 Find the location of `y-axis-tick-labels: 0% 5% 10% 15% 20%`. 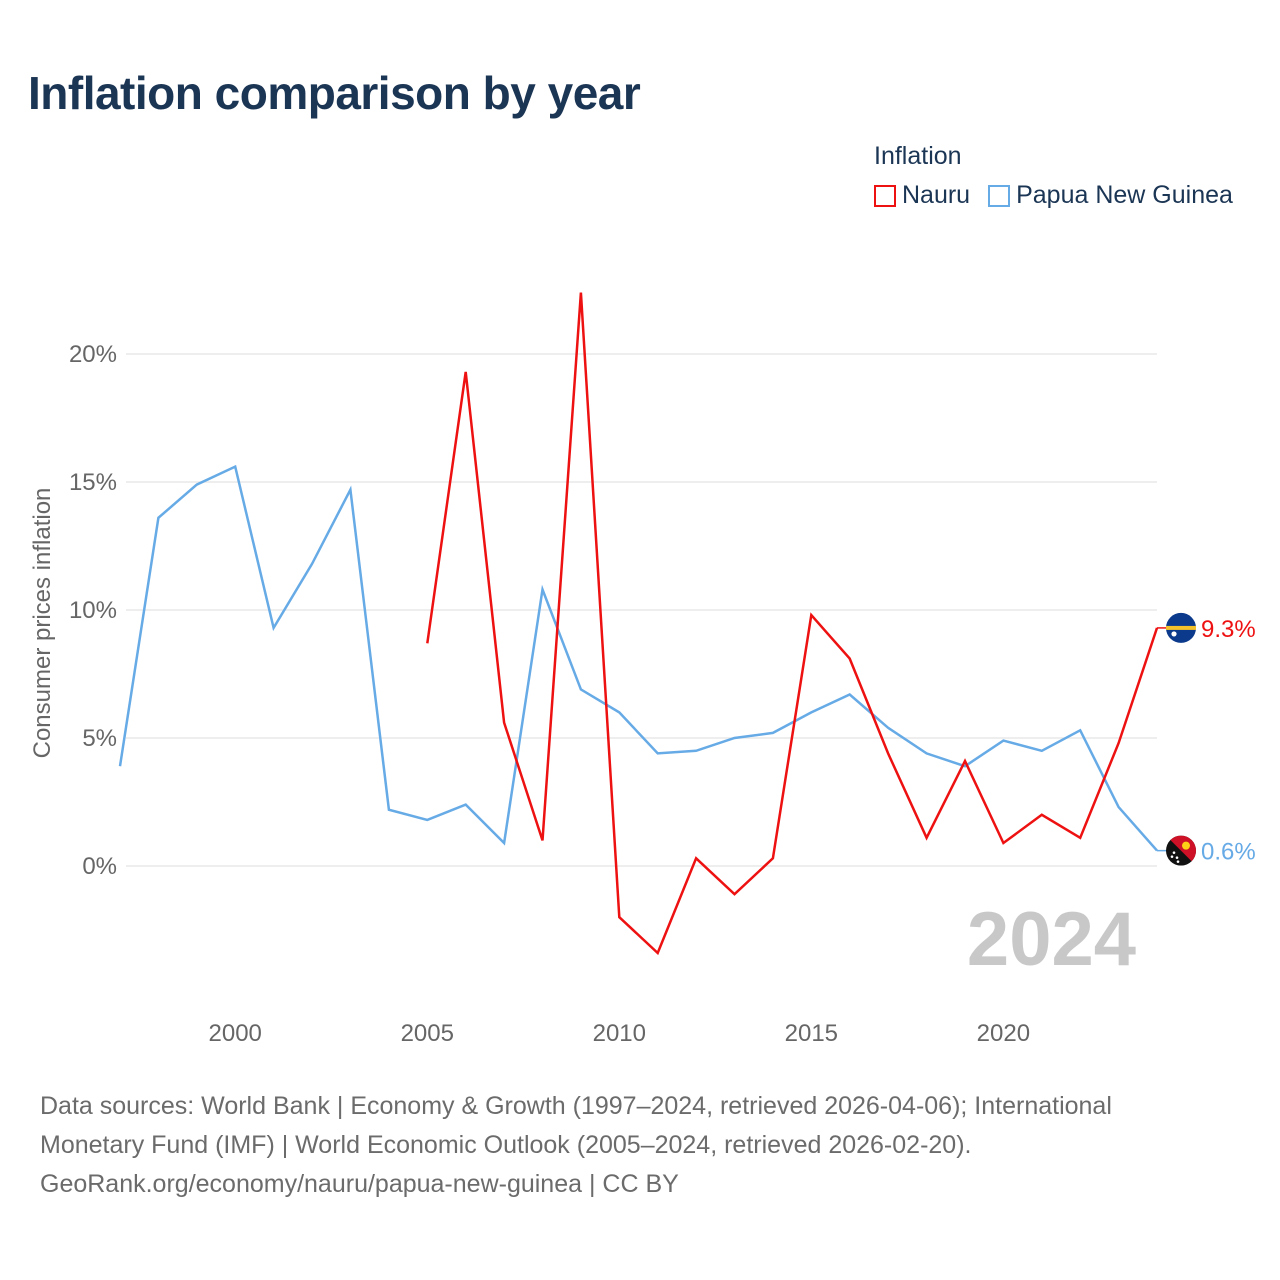

y-axis-tick-labels: 0% 5% 10% 15% 20% is located at coordinates (93, 610).